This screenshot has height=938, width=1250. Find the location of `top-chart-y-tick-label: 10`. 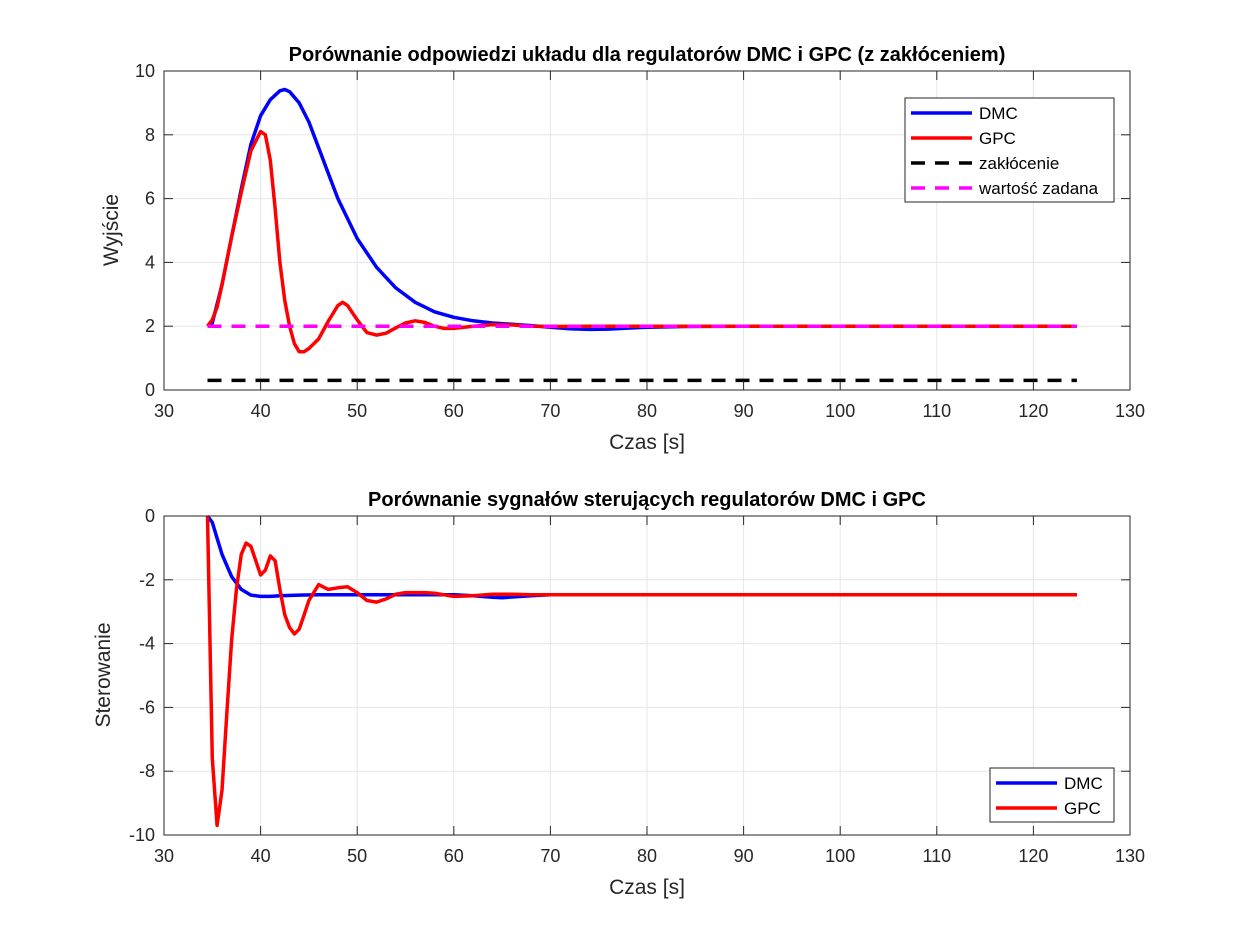

top-chart-y-tick-label: 10 is located at coordinates (145, 71).